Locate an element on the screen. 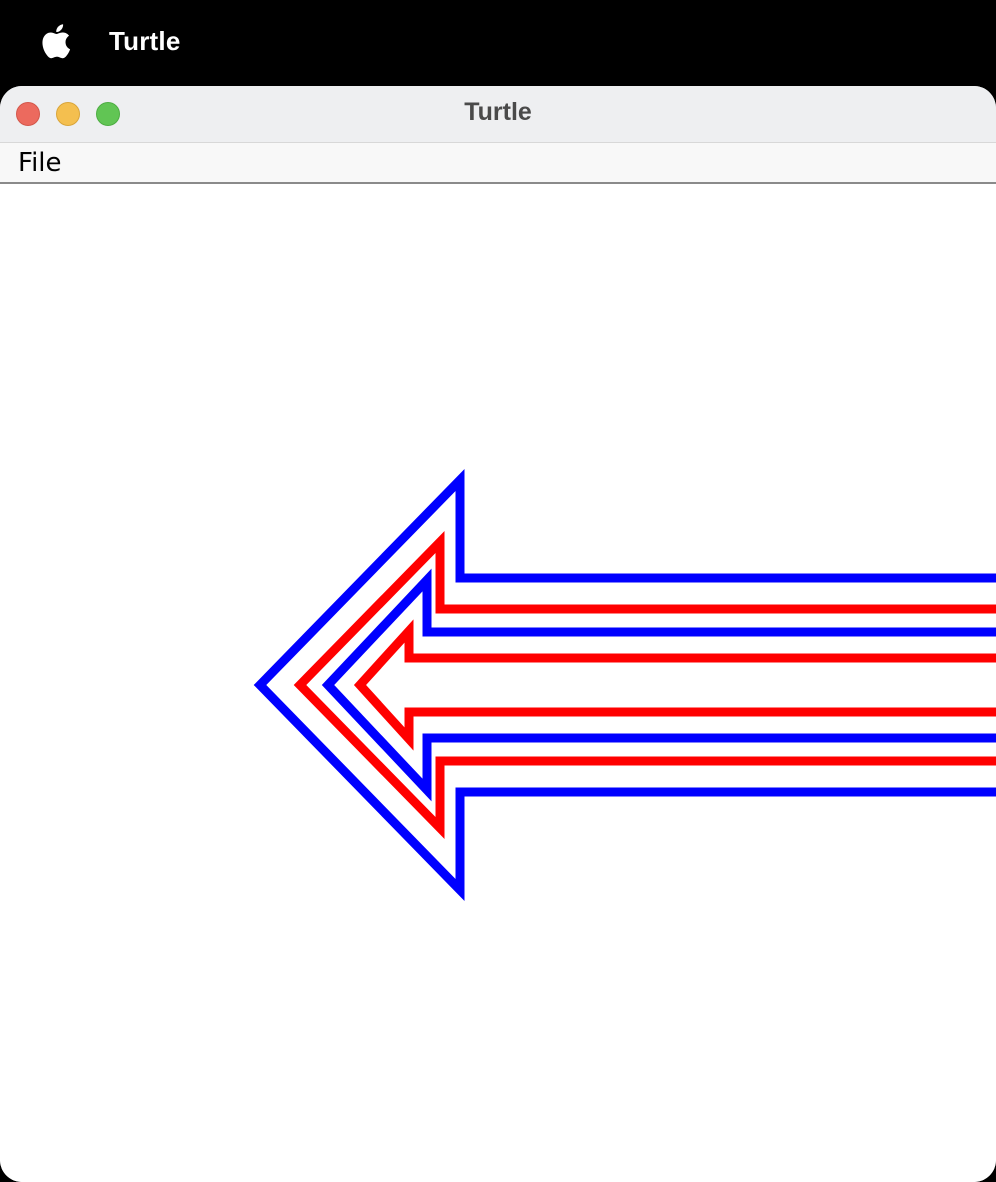  system-menu-bar: Turtle is located at coordinates (498, 43).